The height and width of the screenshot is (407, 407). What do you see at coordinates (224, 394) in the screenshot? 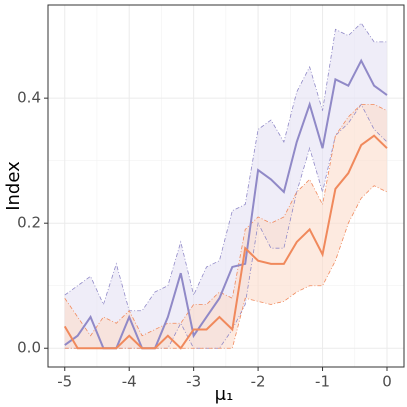
I see `x-axis-label: μ₁` at bounding box center [224, 394].